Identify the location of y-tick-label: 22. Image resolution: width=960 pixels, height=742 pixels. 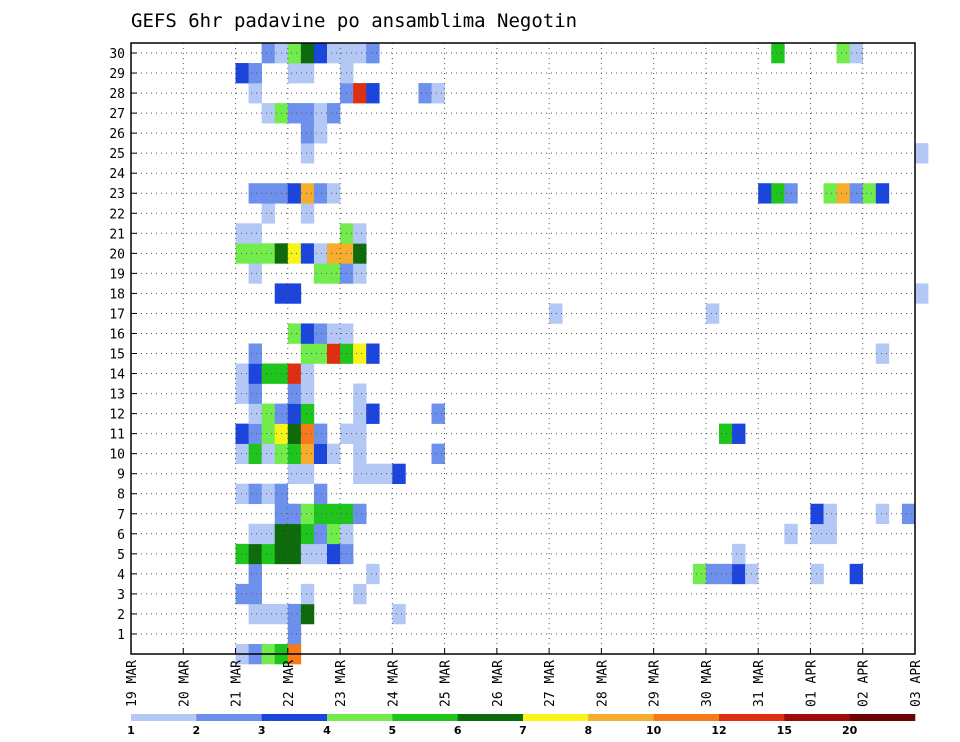
(117, 214).